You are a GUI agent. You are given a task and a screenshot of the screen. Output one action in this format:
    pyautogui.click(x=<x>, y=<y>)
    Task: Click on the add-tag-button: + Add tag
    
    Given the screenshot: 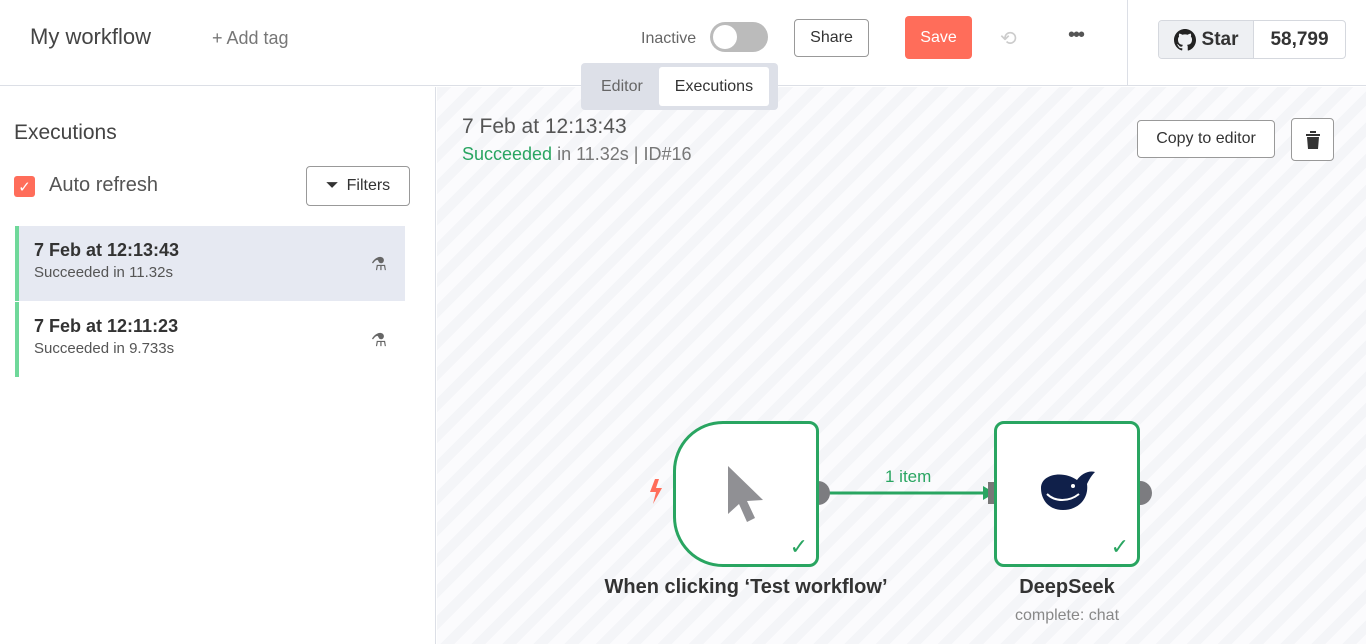 What is the action you would take?
    pyautogui.click(x=250, y=38)
    